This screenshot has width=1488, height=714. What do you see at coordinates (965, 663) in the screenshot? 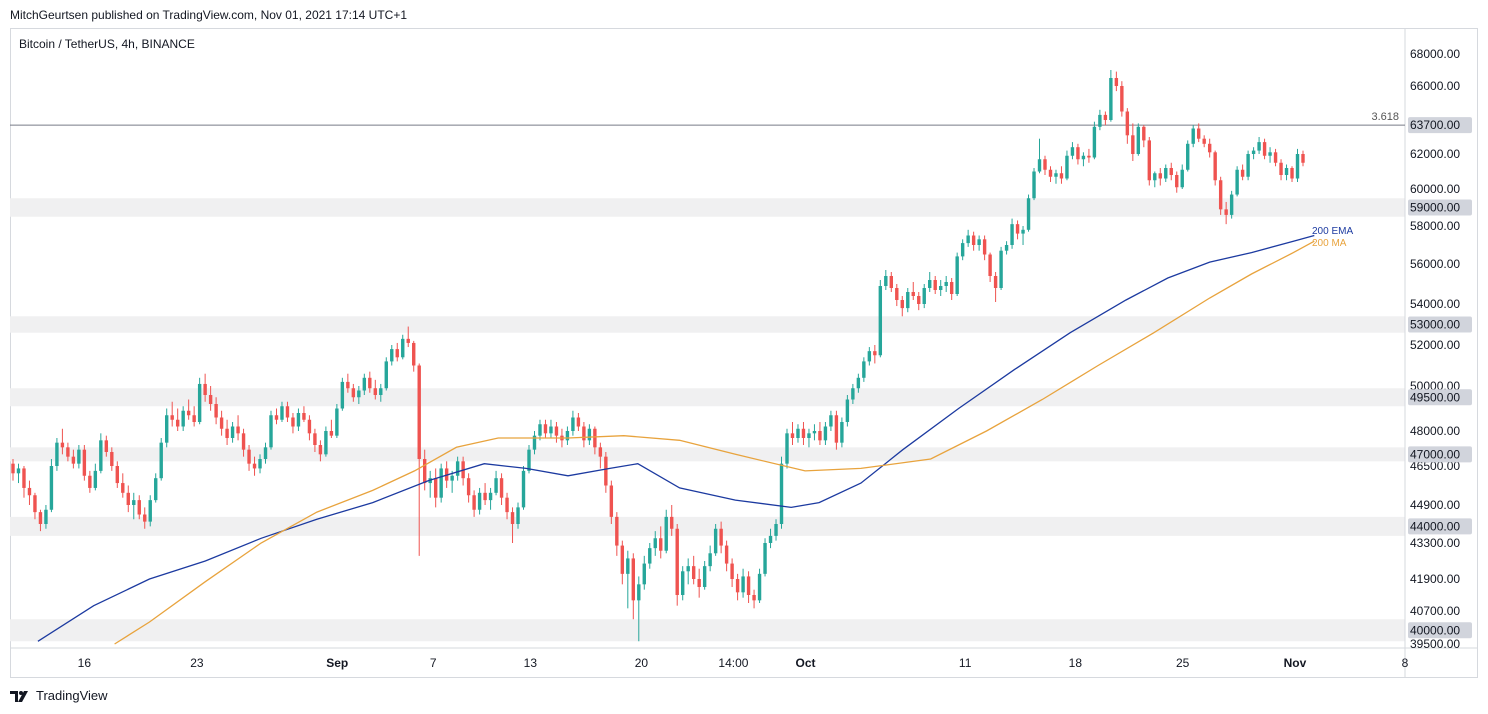
I see `time-axis-label: 11` at bounding box center [965, 663].